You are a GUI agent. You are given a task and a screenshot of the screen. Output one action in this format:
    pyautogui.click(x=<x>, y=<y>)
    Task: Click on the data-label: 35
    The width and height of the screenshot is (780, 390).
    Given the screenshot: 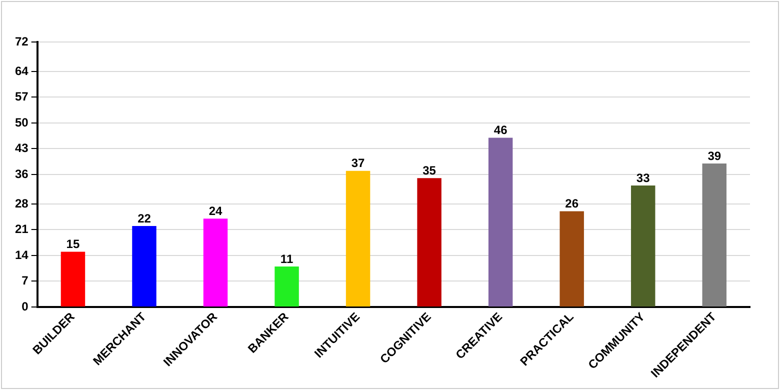 What is the action you would take?
    pyautogui.click(x=429, y=170)
    